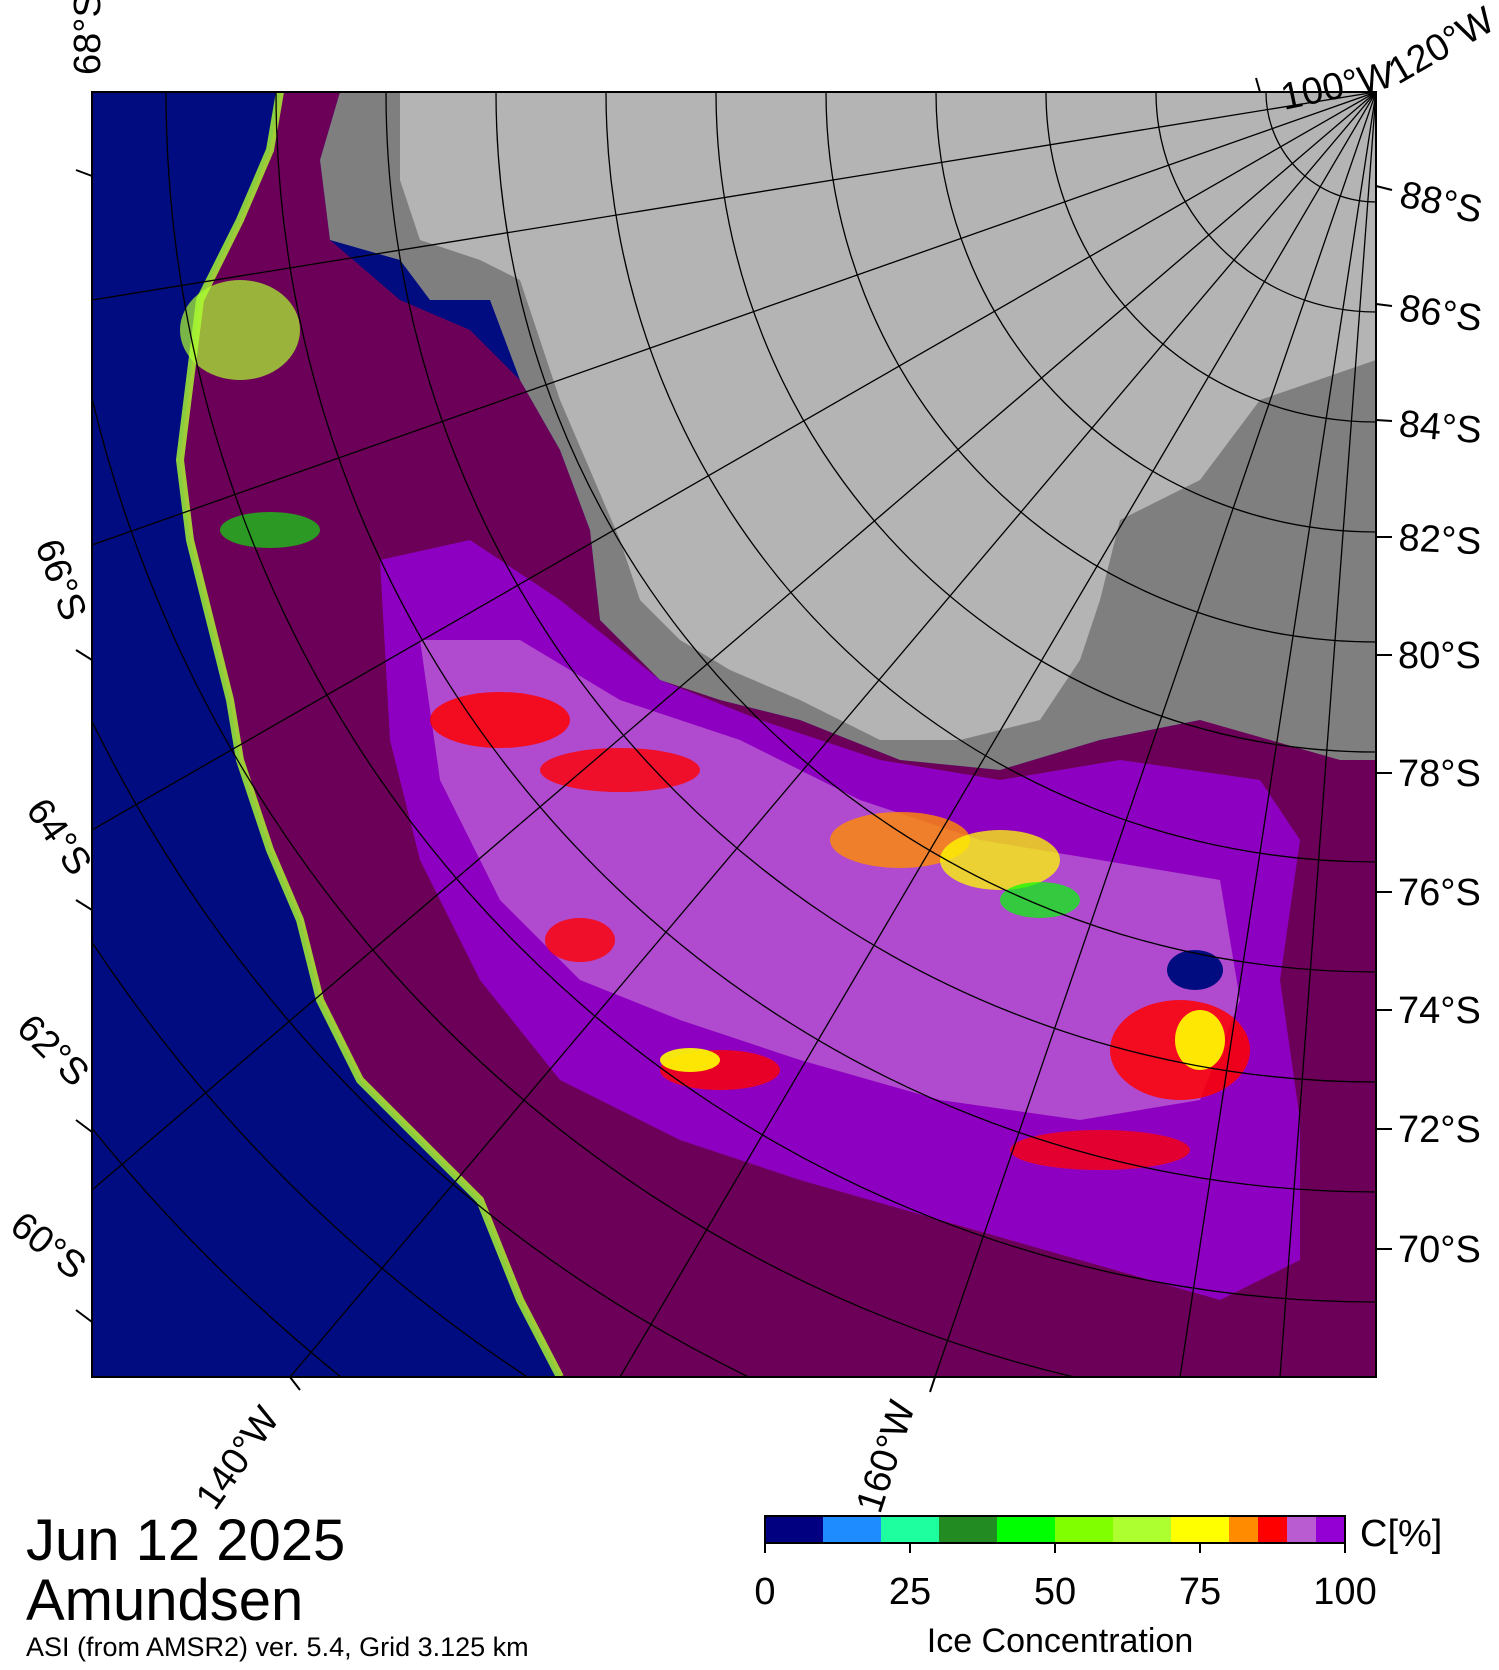  Describe the element at coordinates (1055, 1548) in the screenshot. I see `colorbar-ticks` at that location.